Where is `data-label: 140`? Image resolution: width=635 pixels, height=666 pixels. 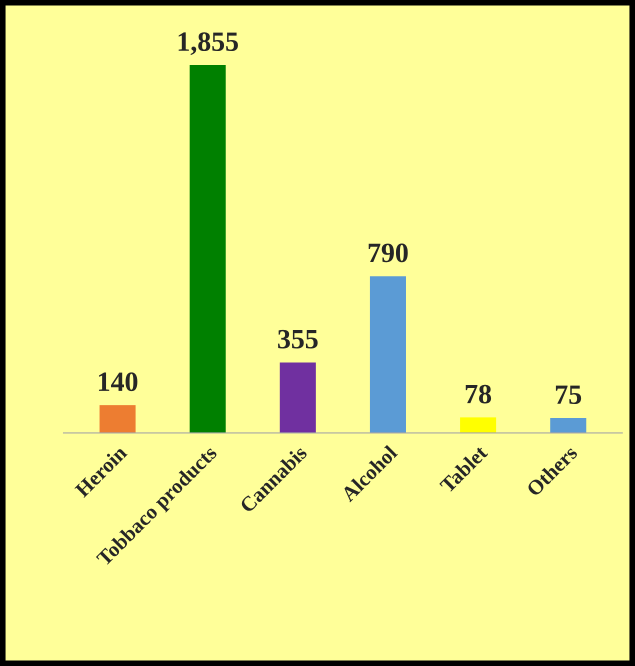 data-label: 140 is located at coordinates (118, 382).